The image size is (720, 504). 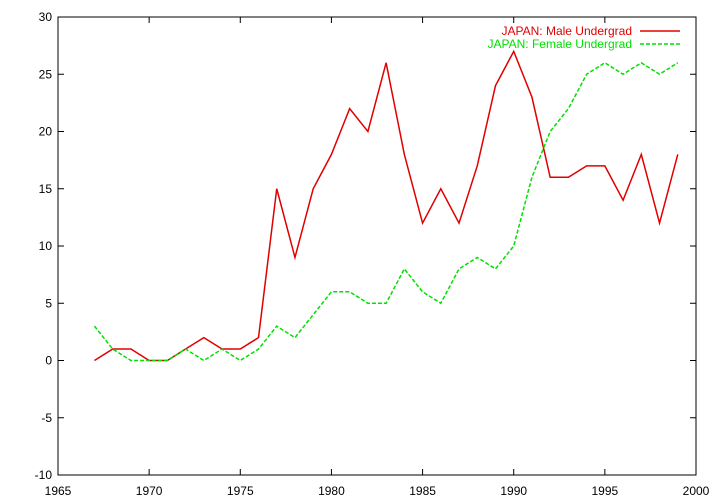 What do you see at coordinates (559, 44) in the screenshot?
I see `legend-label-2: JAPAN: Female Undergrad` at bounding box center [559, 44].